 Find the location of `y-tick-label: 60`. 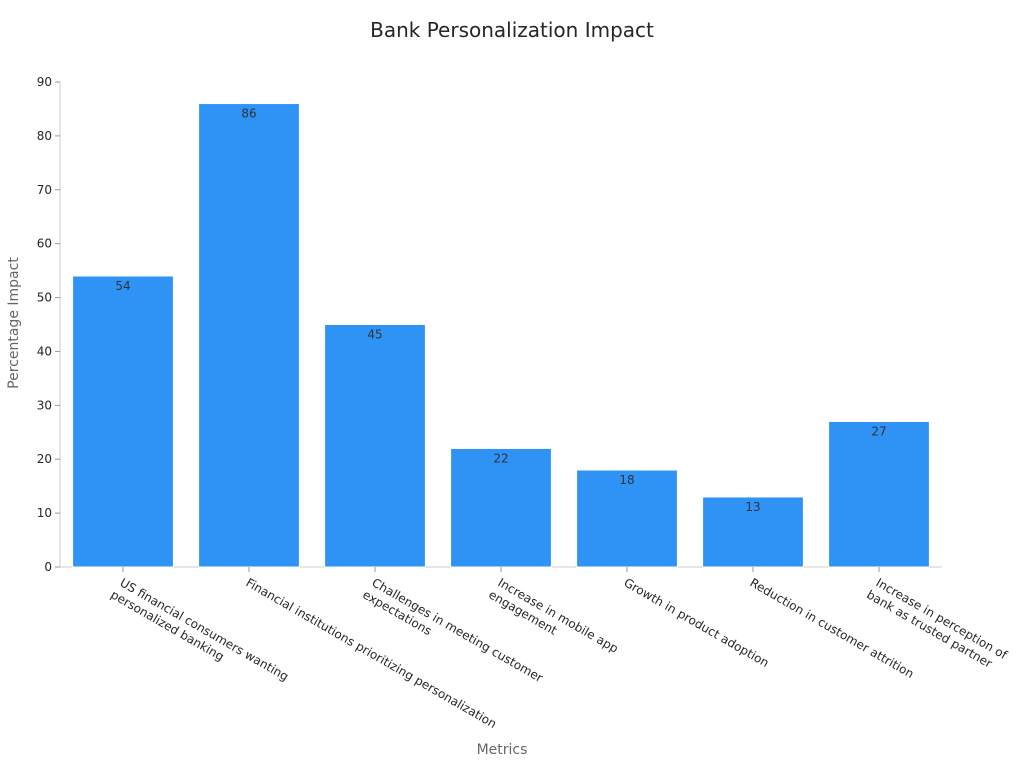

y-tick-label: 60 is located at coordinates (44, 244).